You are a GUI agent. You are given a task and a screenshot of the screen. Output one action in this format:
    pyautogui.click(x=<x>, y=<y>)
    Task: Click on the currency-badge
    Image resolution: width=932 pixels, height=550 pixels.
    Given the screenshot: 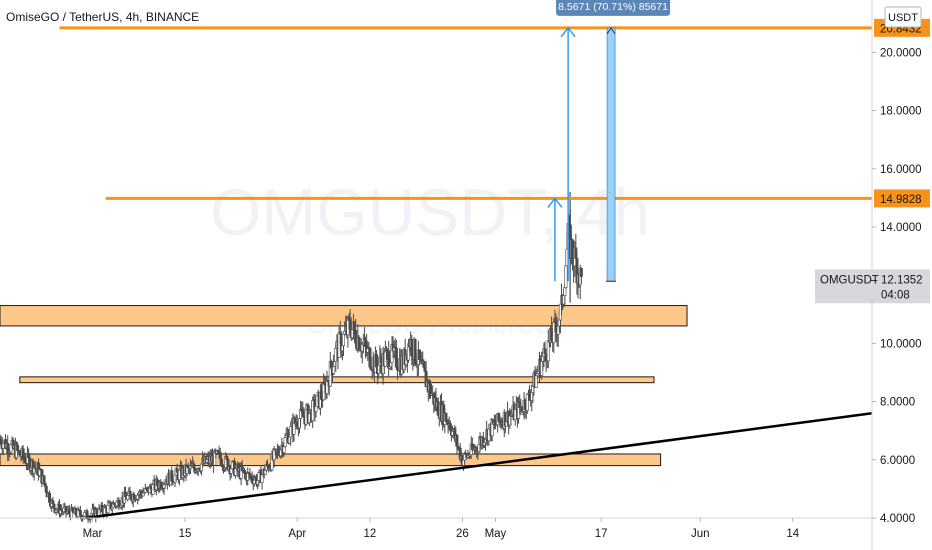 What is the action you would take?
    pyautogui.click(x=903, y=17)
    